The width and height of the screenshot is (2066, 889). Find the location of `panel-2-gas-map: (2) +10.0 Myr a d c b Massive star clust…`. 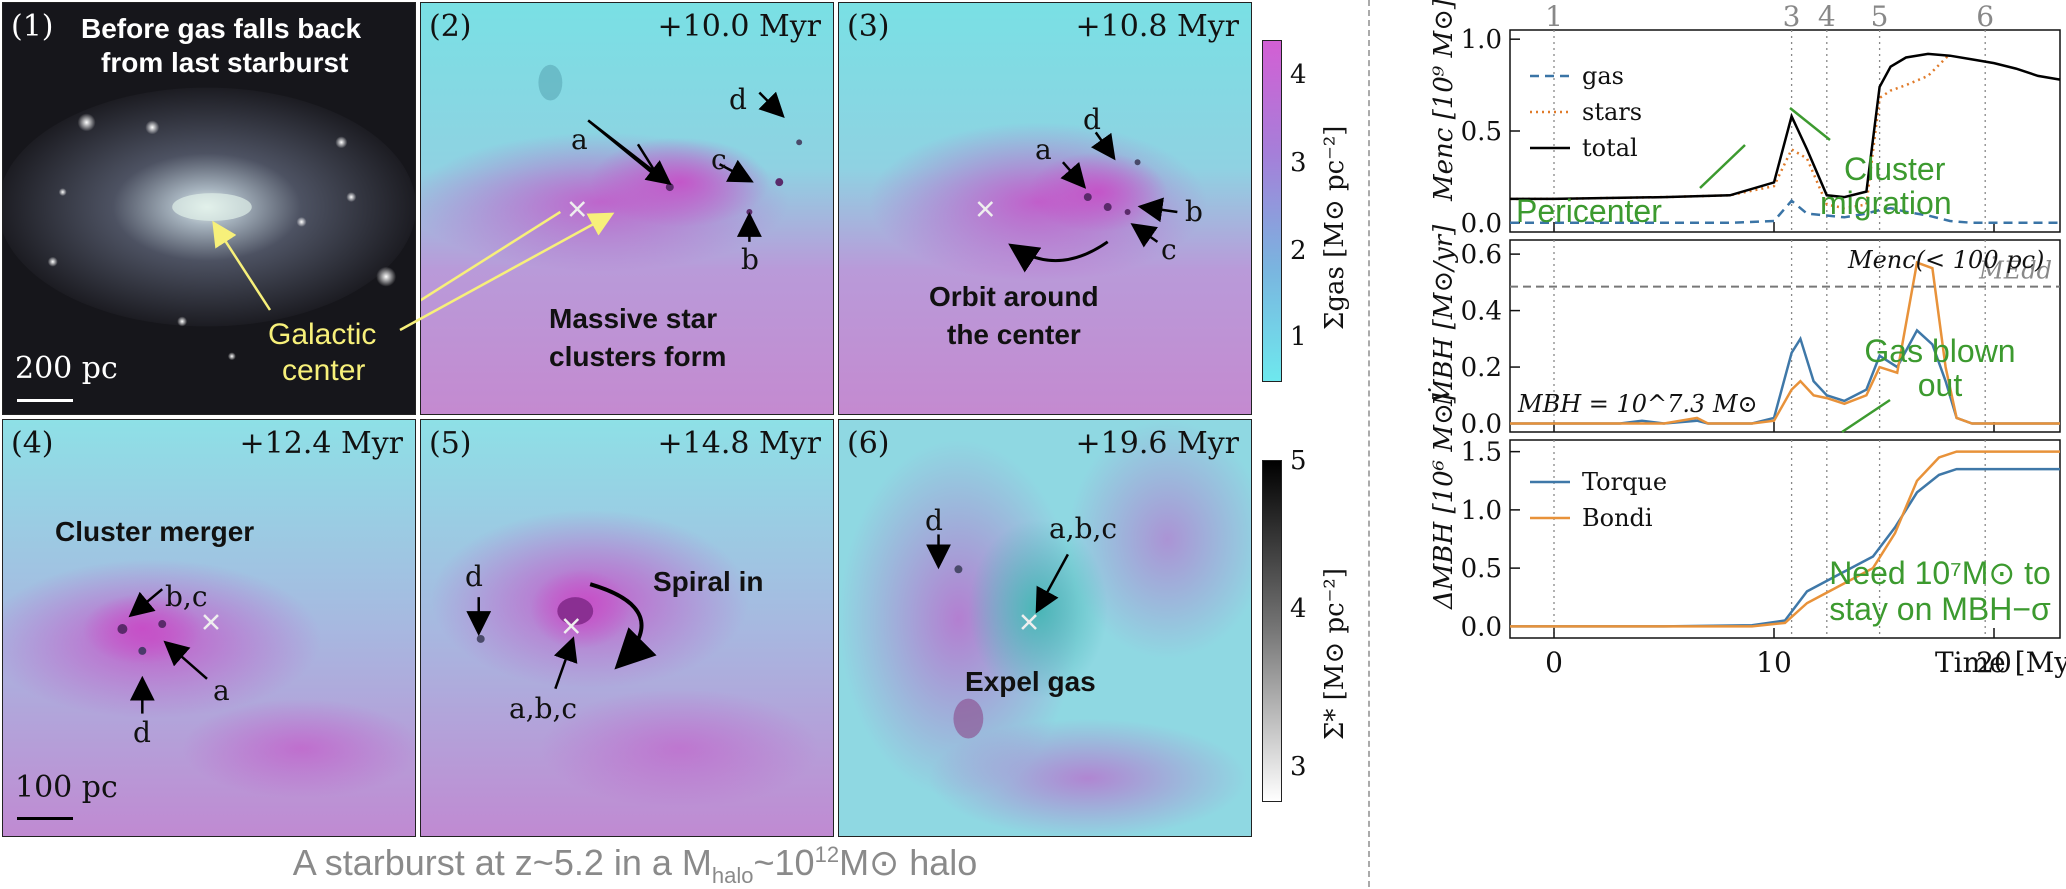

panel-2-gas-map: (2) +10.0 Myr a d c b Massive star clust… is located at coordinates (627, 208).